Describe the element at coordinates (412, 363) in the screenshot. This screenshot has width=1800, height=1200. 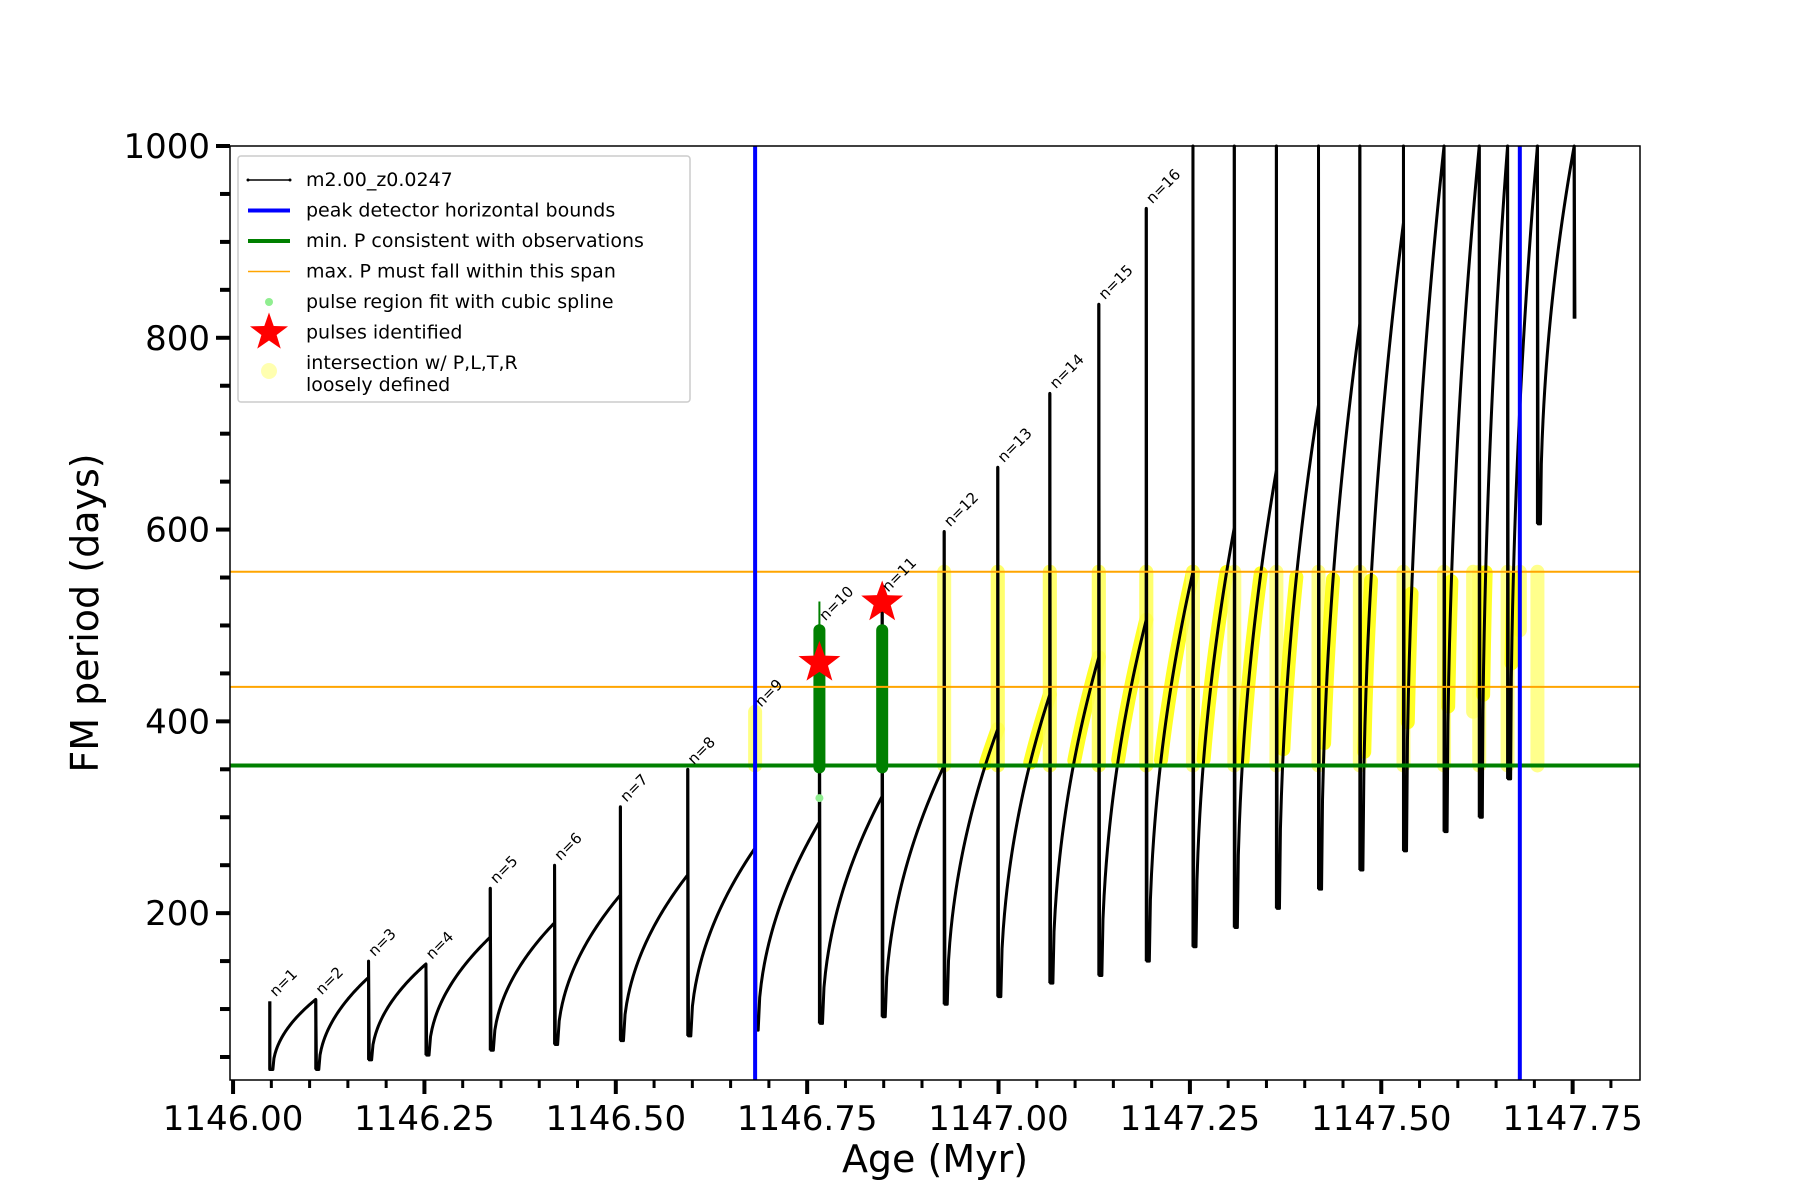
I see `legend-label: intersection w/ P,L,T,R` at that location.